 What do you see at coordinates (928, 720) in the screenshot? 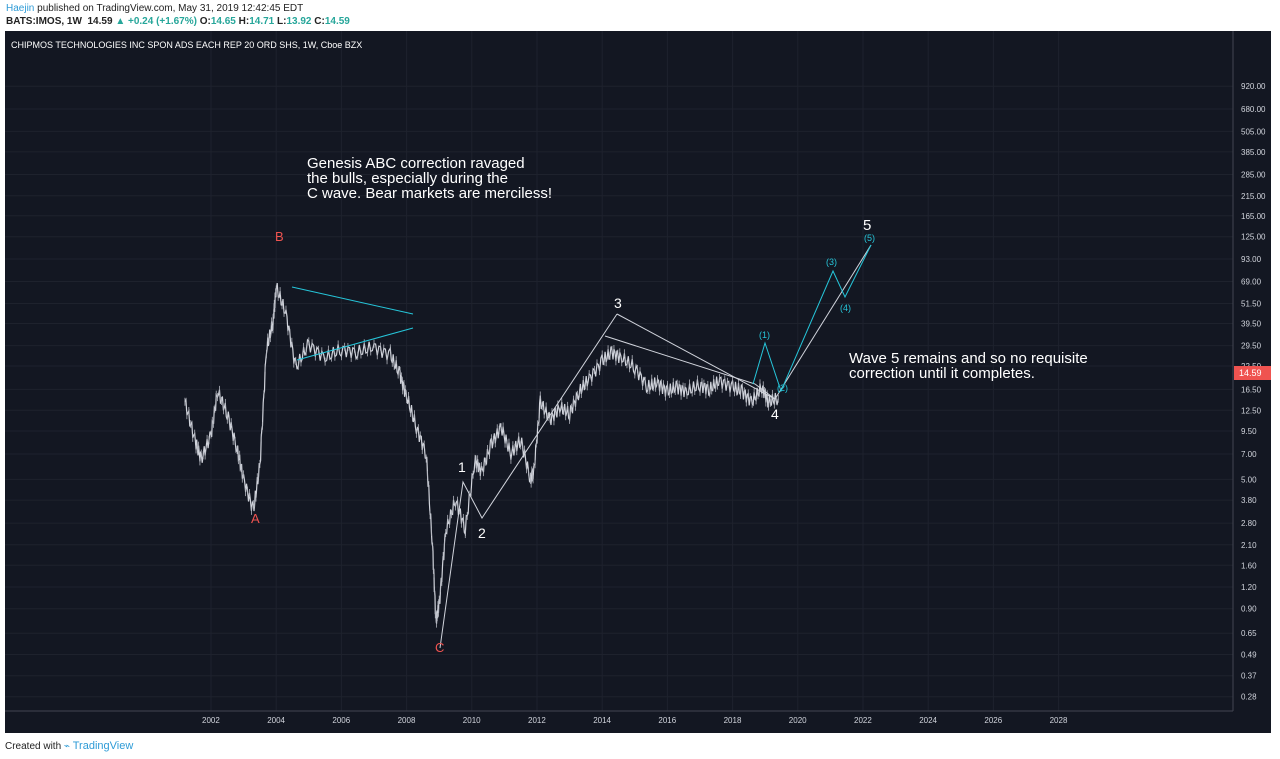
I see `x-tick-label: 2024` at bounding box center [928, 720].